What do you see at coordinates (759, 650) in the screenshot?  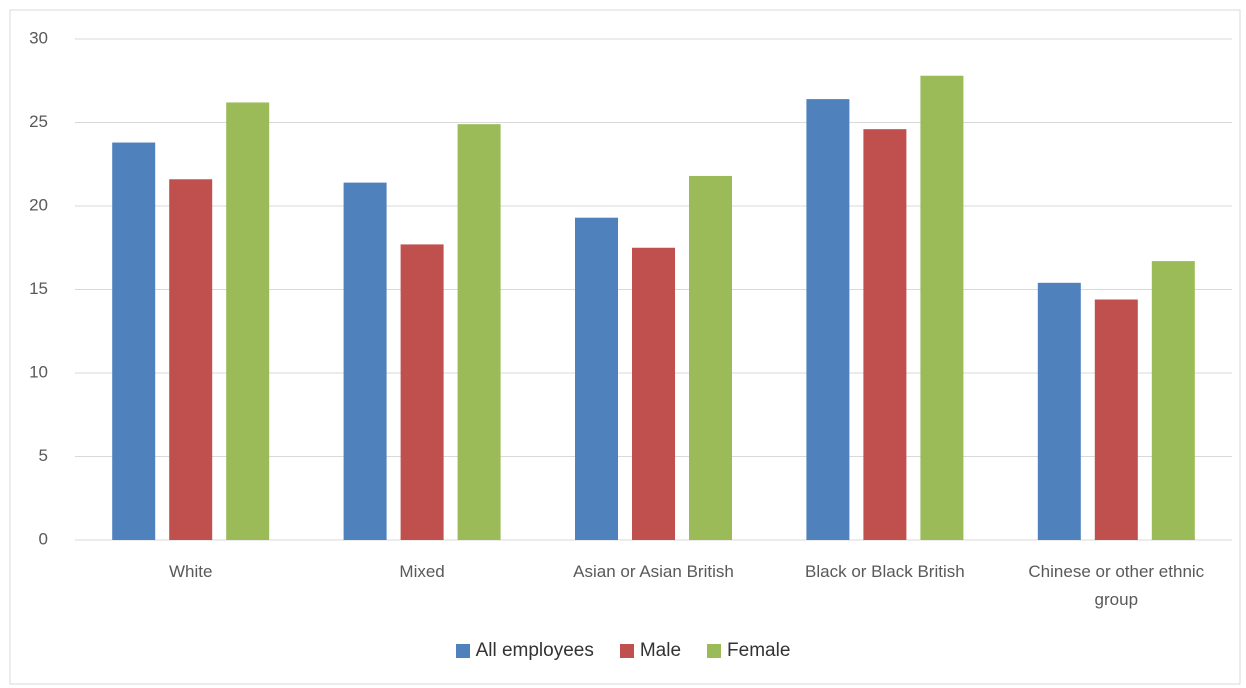 I see `legend-label: Female` at bounding box center [759, 650].